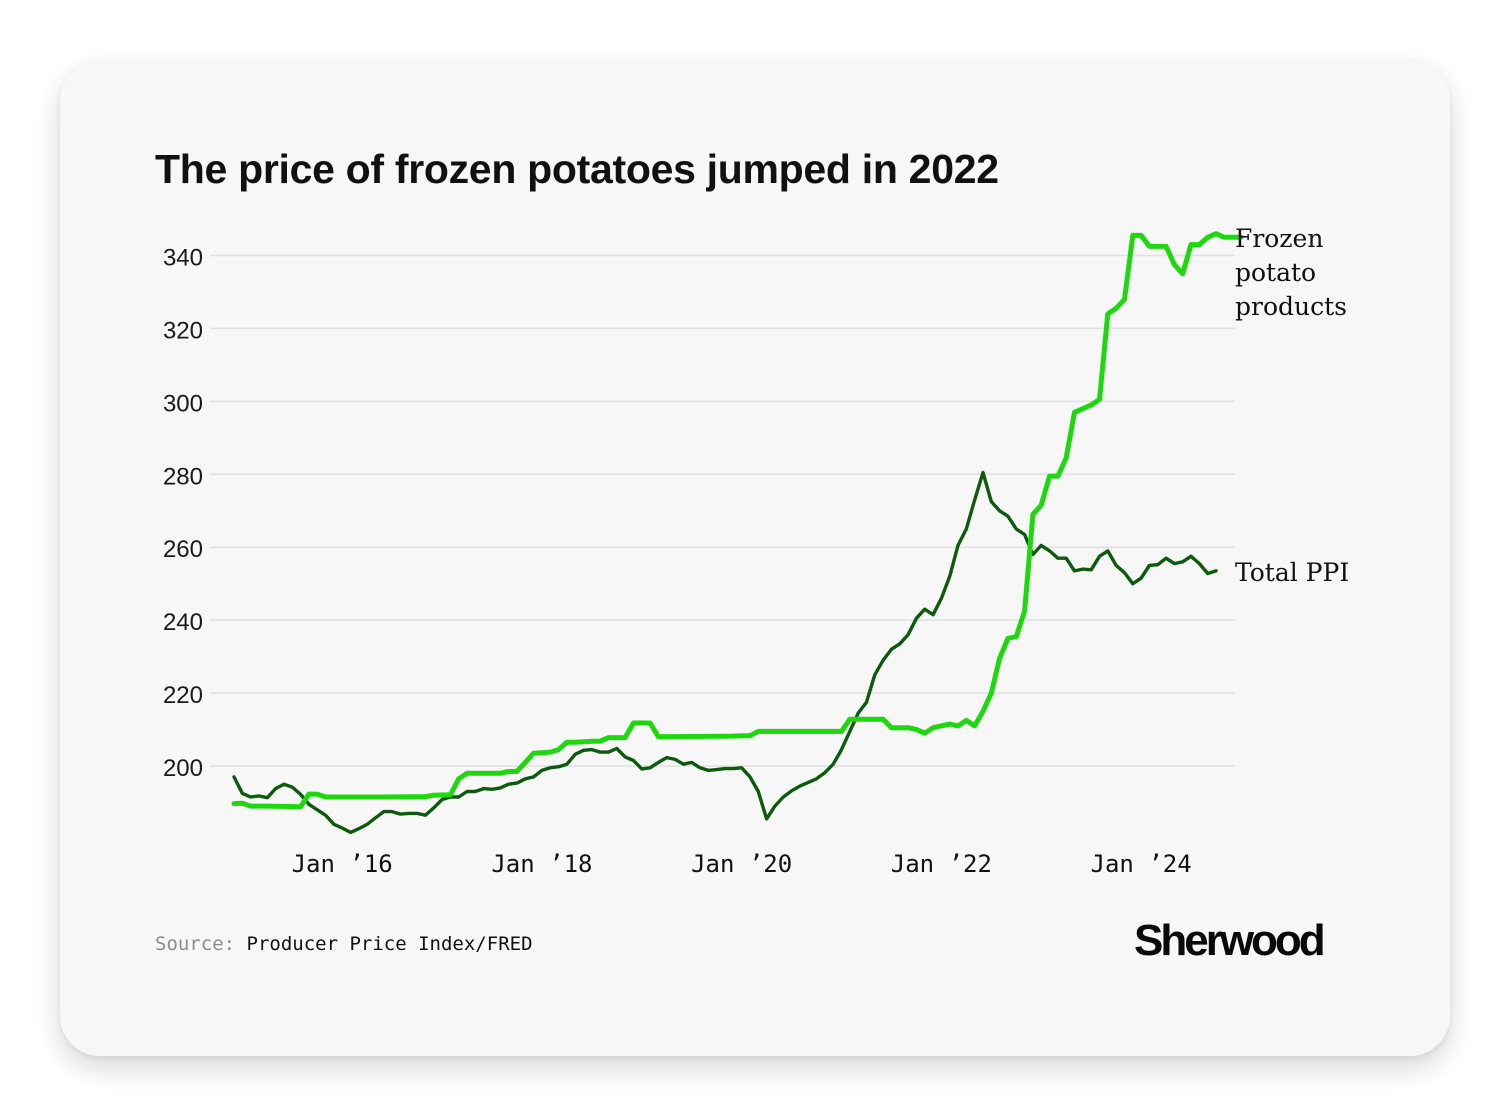 The width and height of the screenshot is (1510, 1116). What do you see at coordinates (183, 768) in the screenshot?
I see `y-tick-label: 200` at bounding box center [183, 768].